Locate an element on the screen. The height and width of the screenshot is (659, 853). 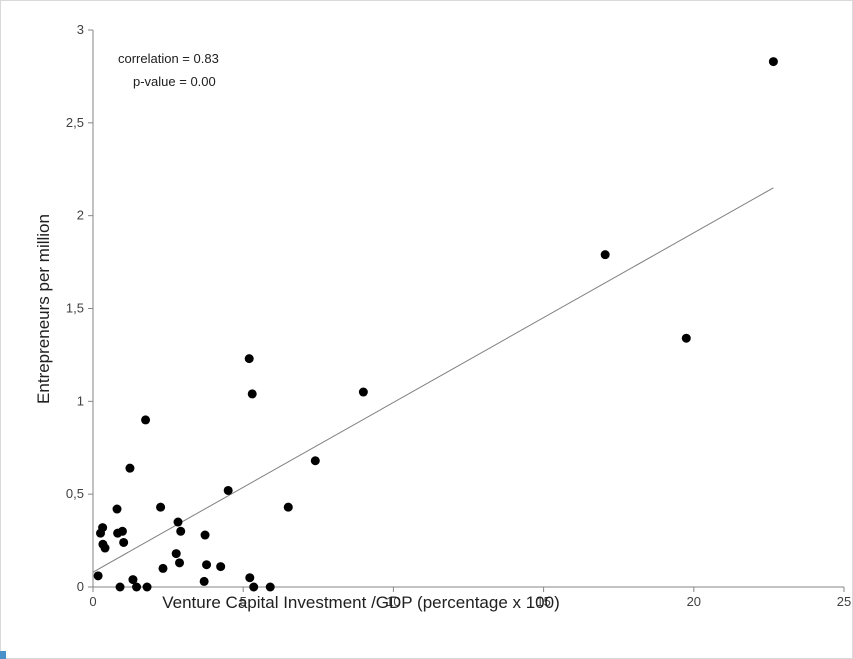
y-axis-title: Entrepreneurs per million is located at coordinates (43, 309).